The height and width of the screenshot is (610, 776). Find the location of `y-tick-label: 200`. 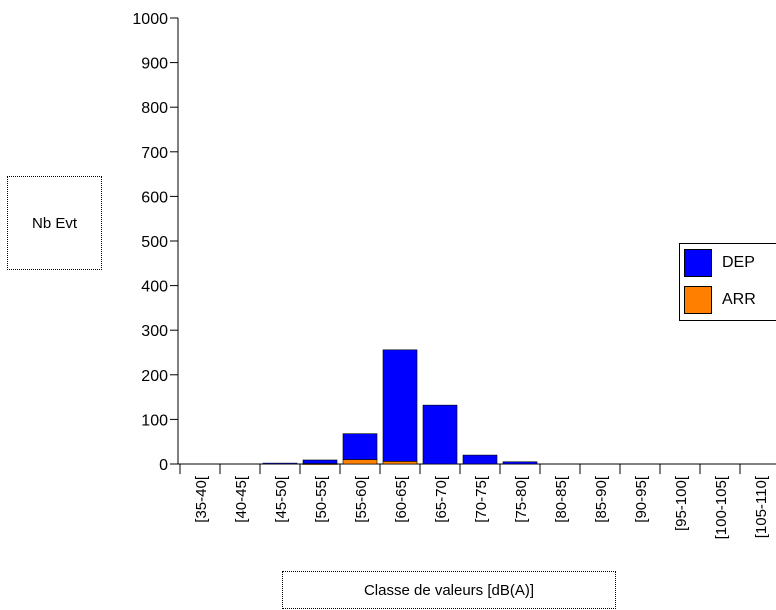

y-tick-label: 200 is located at coordinates (154, 376).